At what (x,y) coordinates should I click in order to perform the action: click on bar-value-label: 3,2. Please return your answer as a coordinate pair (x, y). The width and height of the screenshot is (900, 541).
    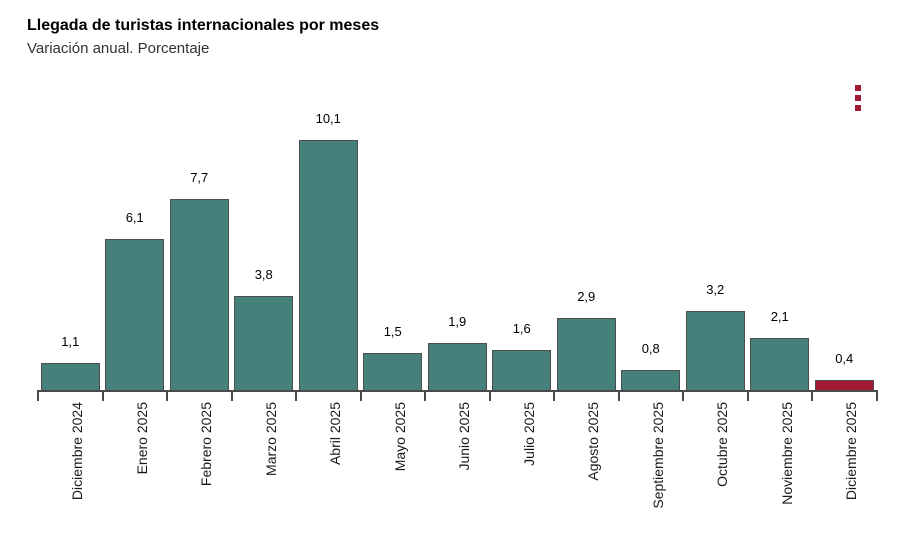
    Looking at the image, I should click on (715, 289).